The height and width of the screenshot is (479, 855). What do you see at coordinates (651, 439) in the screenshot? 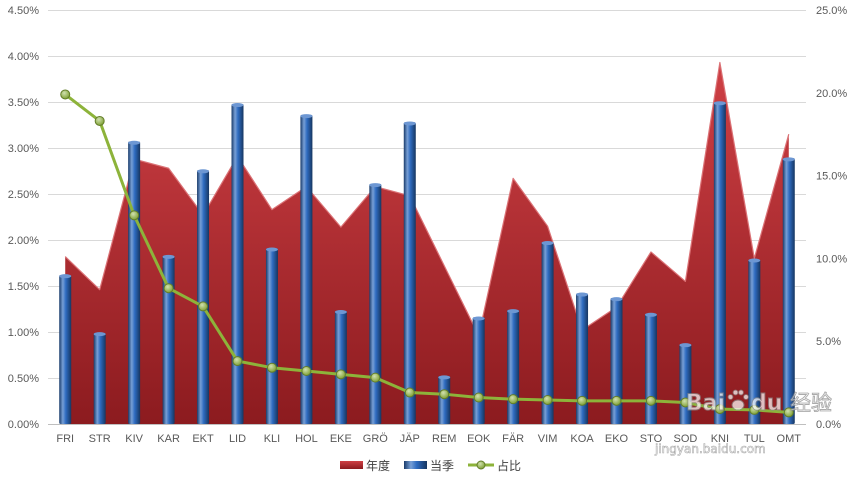
I see `category-label-sto: STO` at bounding box center [651, 439].